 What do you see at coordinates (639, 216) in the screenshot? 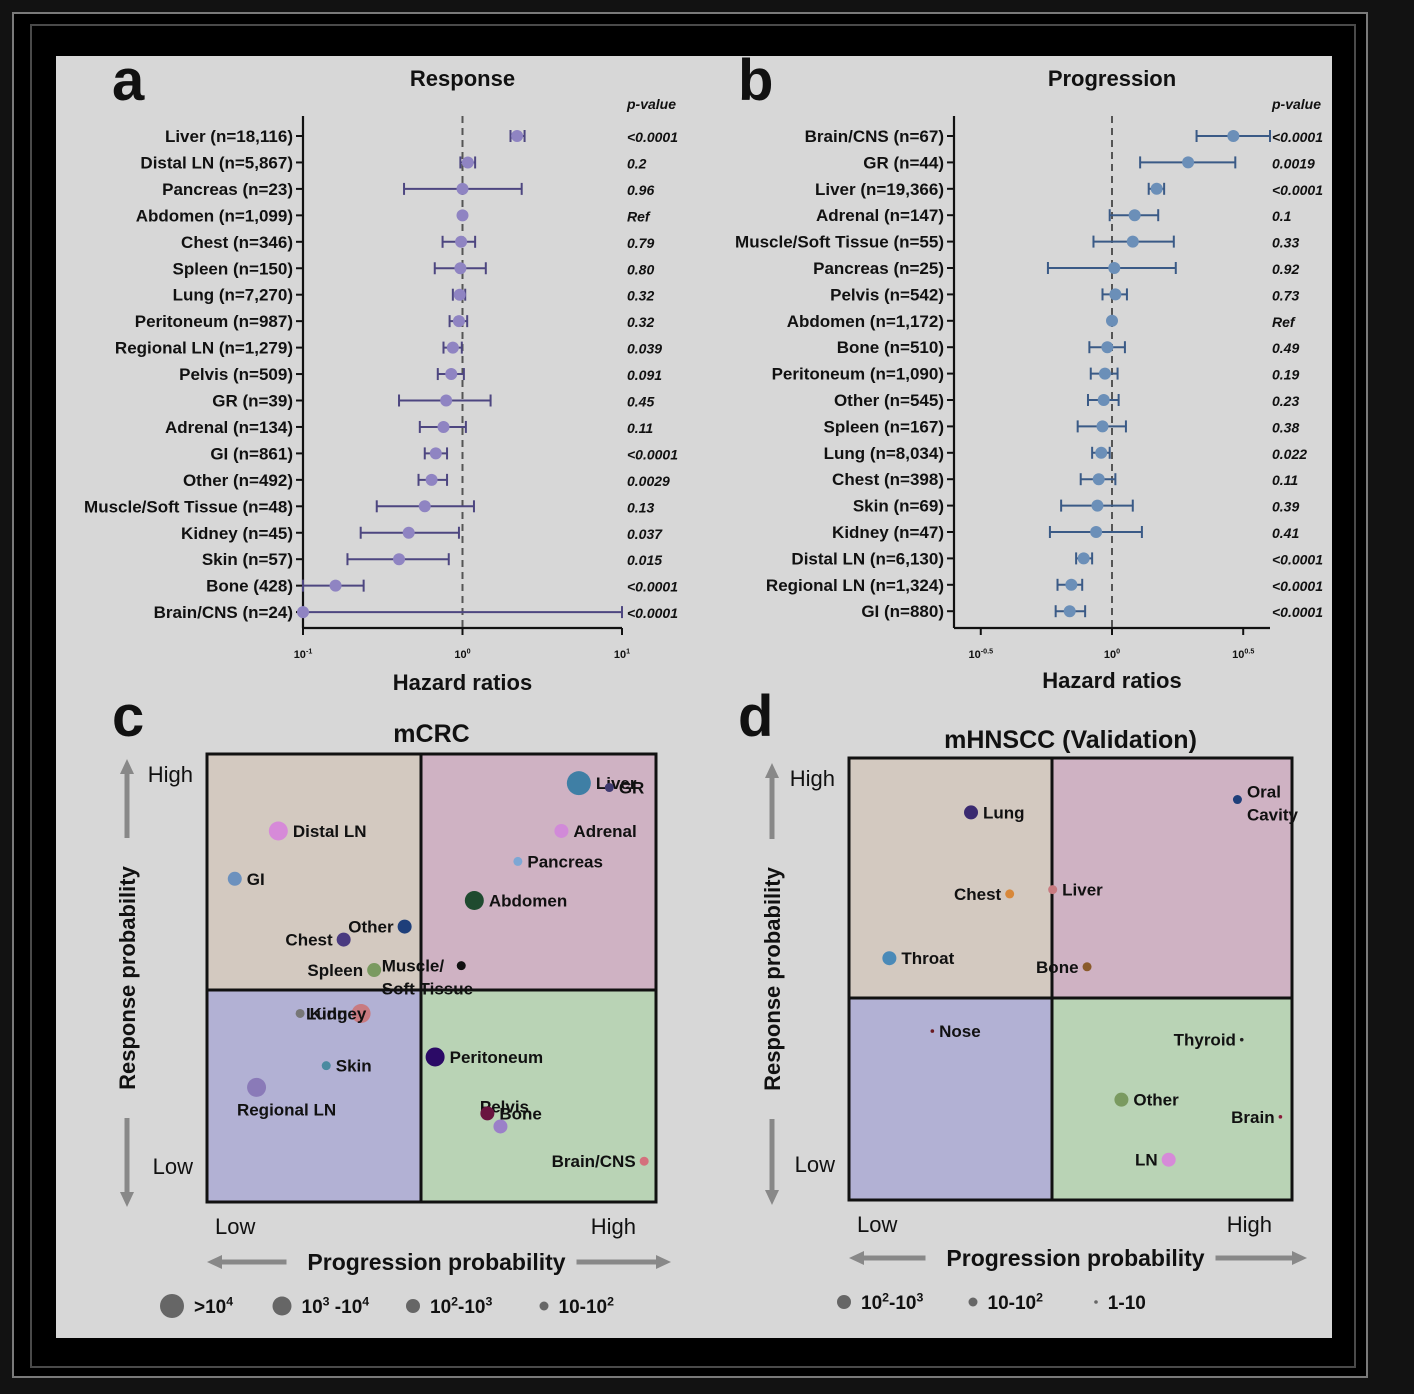
I see `panel-a-pvalue-3: Ref` at bounding box center [639, 216].